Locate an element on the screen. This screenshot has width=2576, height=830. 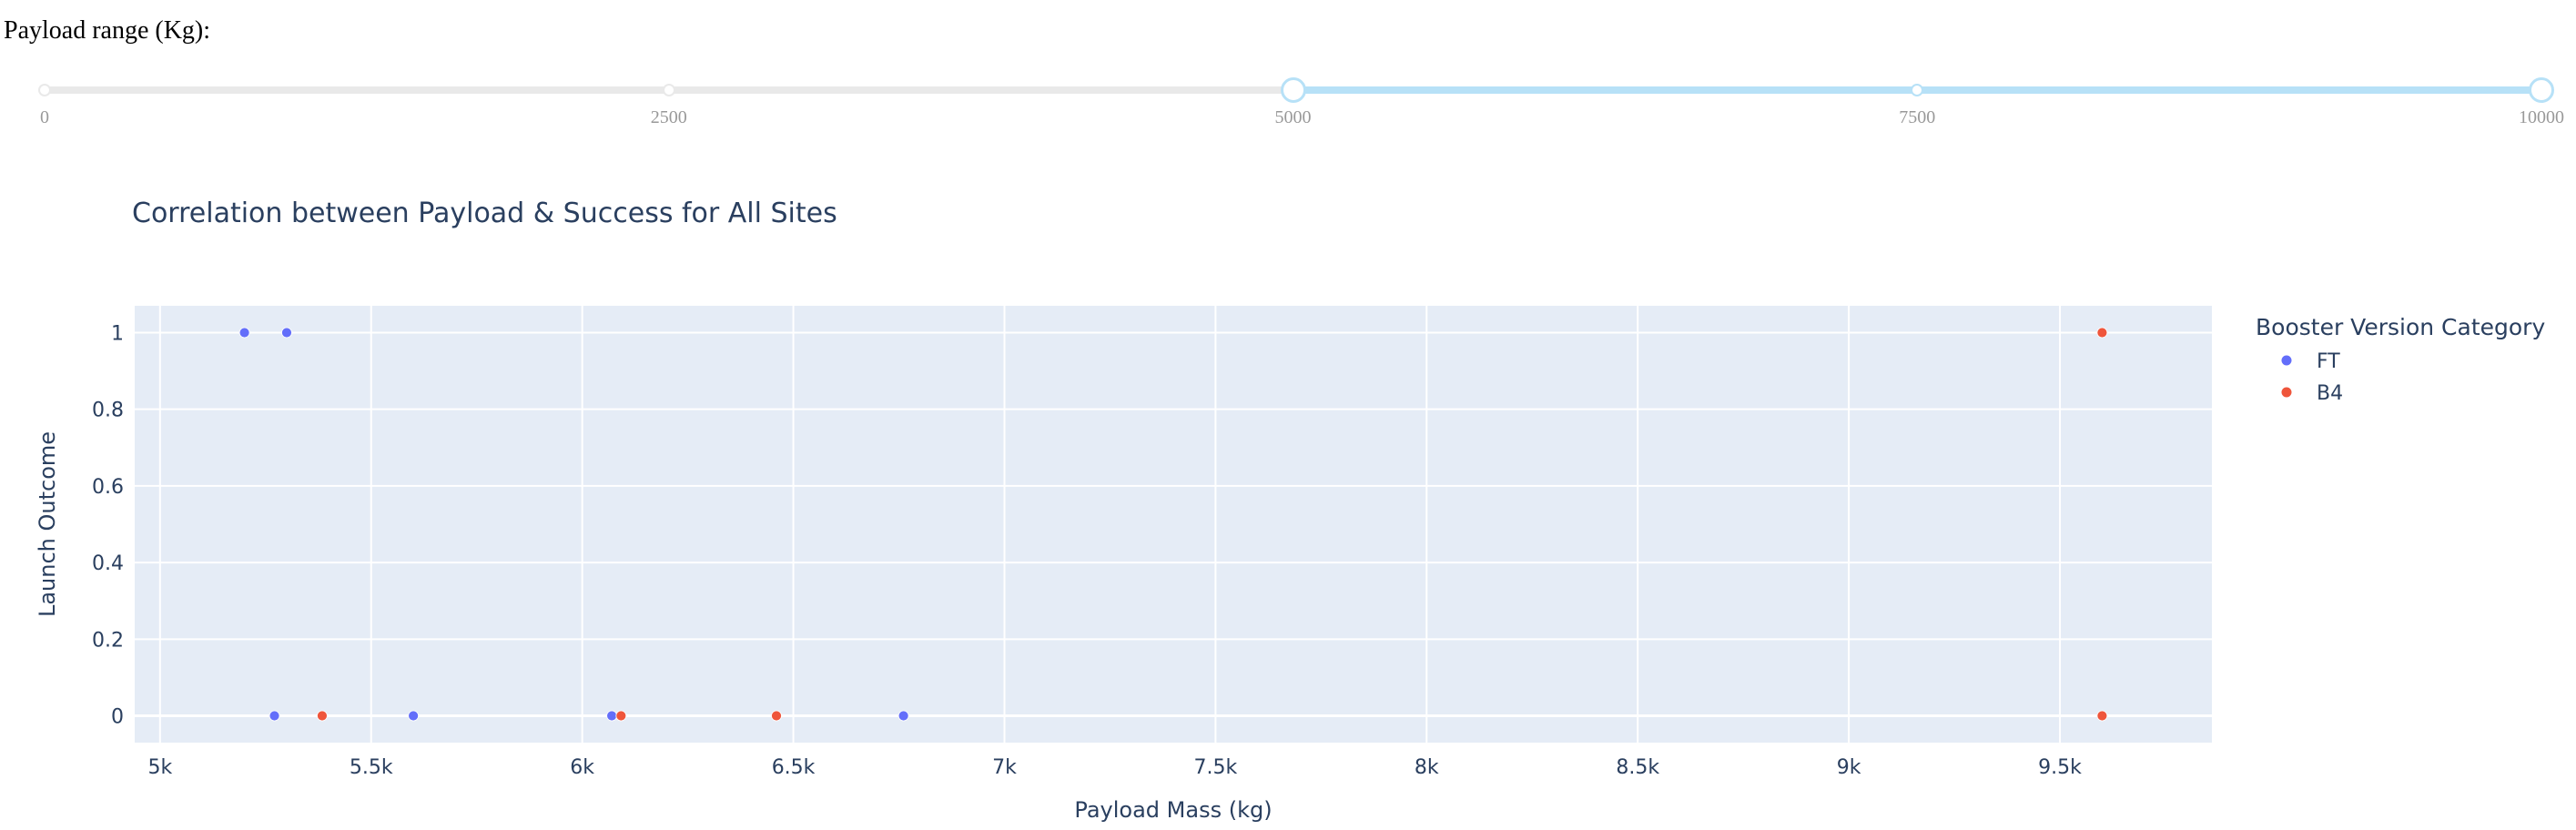
x-tick-label: 5.5k is located at coordinates (371, 767).